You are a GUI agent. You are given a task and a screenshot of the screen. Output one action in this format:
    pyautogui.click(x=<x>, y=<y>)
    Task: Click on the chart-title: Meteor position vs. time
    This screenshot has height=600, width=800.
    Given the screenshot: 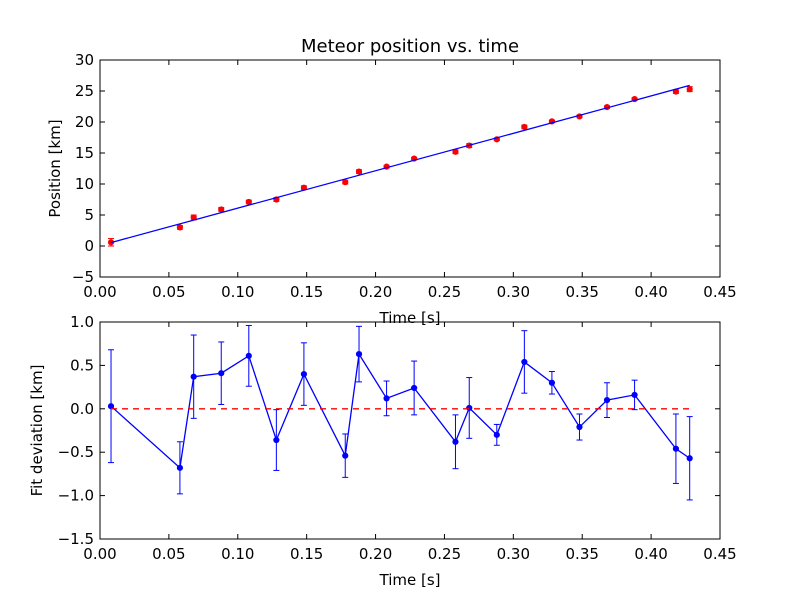 What is the action you would take?
    pyautogui.click(x=410, y=46)
    